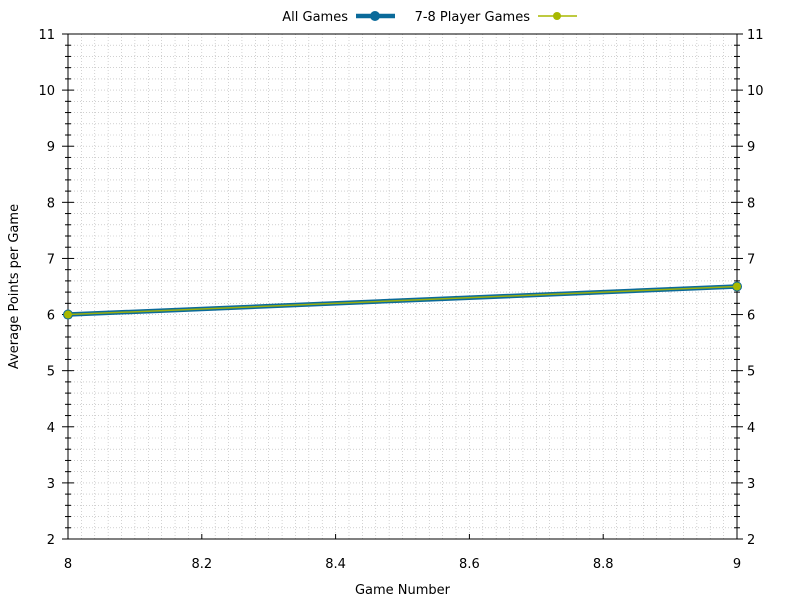 This screenshot has height=600, width=800. I want to click on series-line-7-8-player-games, so click(402, 300).